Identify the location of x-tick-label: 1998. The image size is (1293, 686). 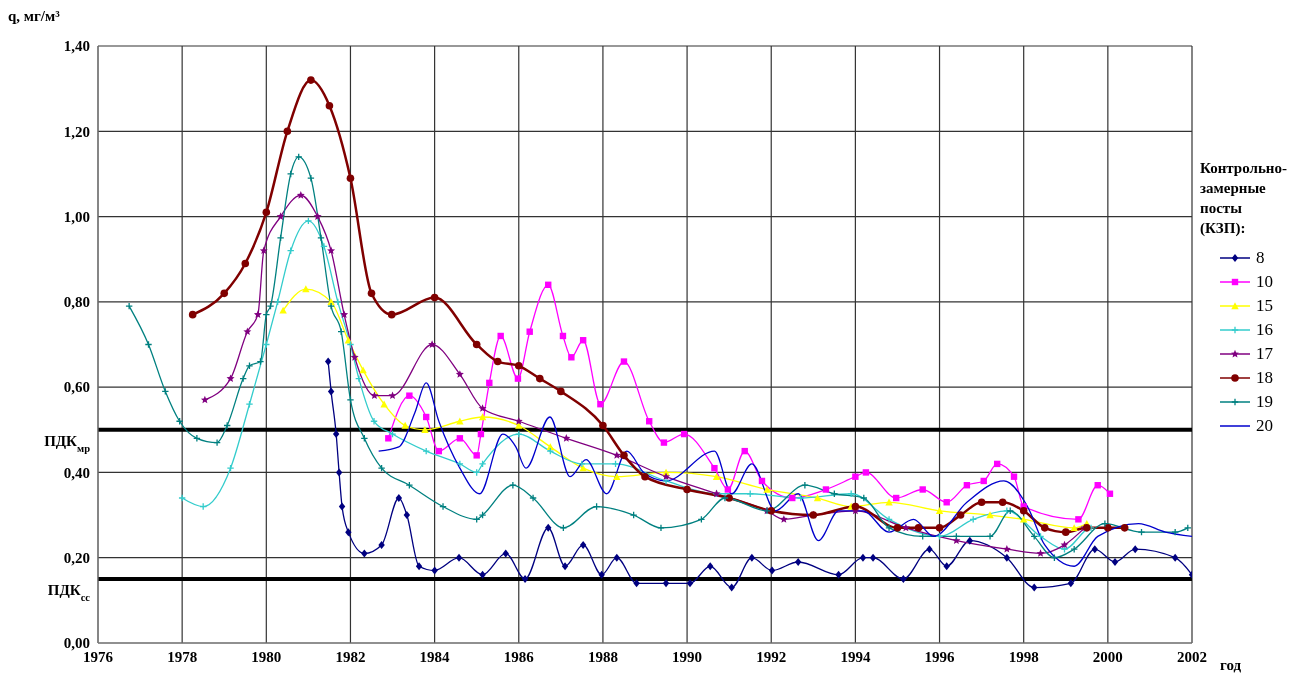
(1023, 656).